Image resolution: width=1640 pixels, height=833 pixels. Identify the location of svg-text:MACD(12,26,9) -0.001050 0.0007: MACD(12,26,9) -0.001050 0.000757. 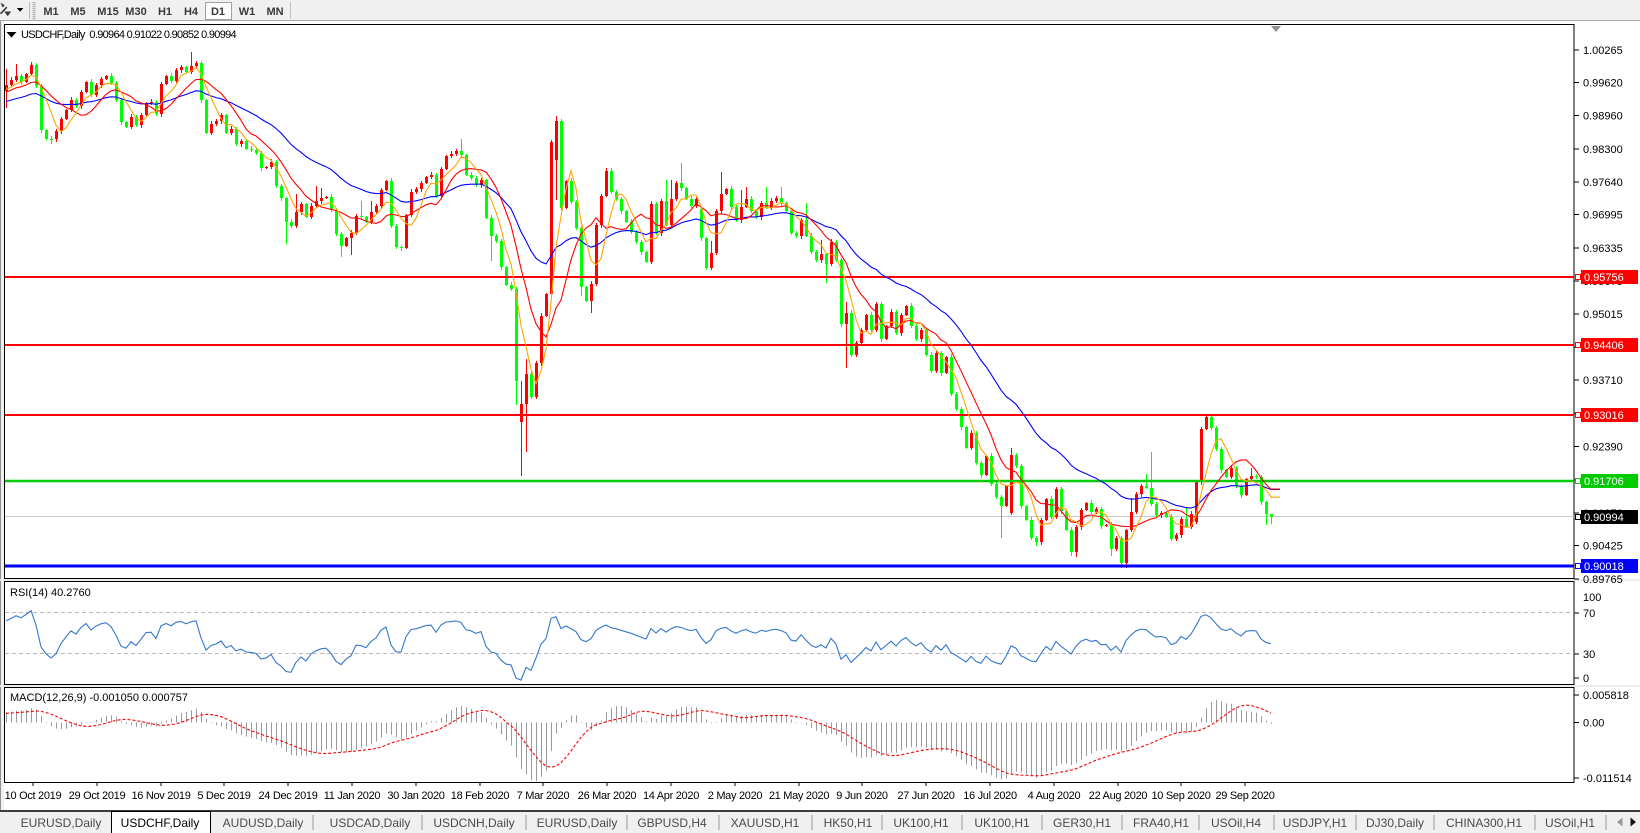
(99, 698).